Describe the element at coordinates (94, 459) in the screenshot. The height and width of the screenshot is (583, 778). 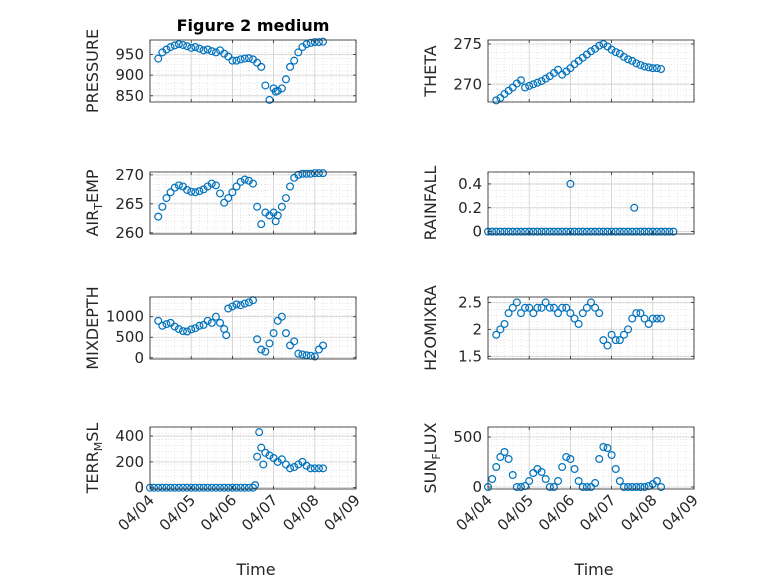
I see `ylabel-terr_msl: TERRMSL` at that location.